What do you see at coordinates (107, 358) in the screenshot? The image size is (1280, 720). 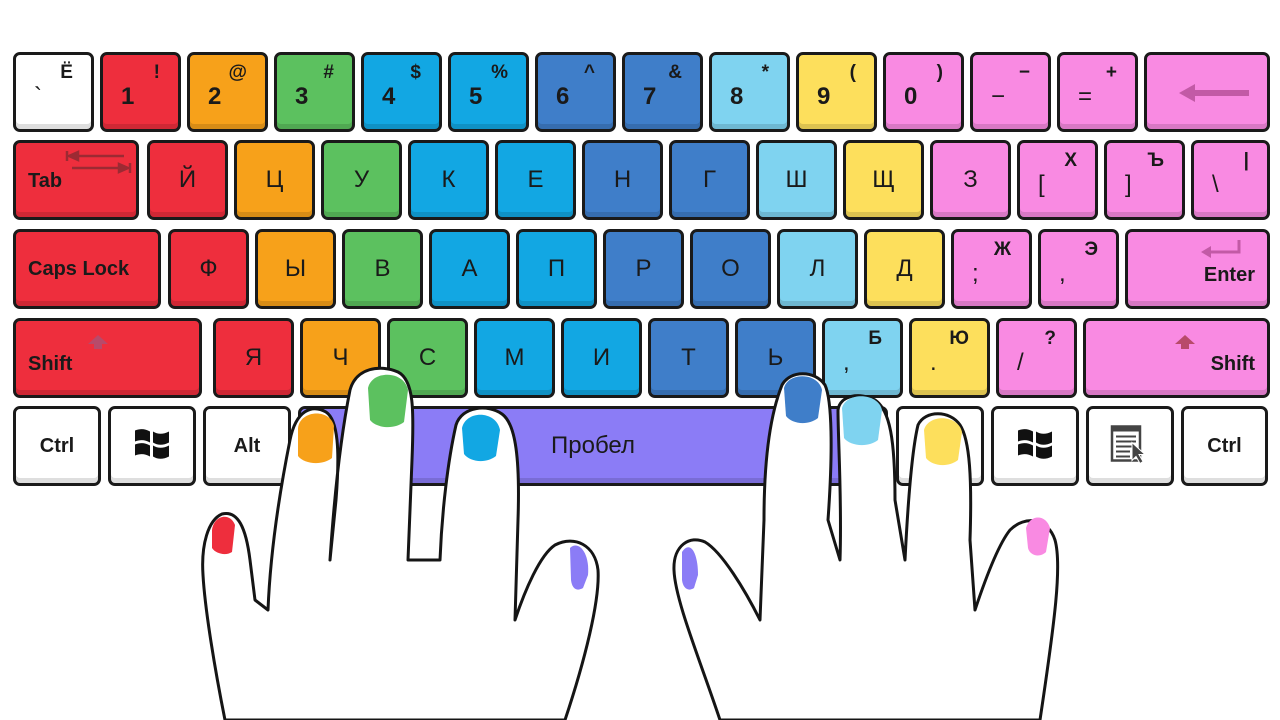 I see `key-r3-0-shift: Shift` at bounding box center [107, 358].